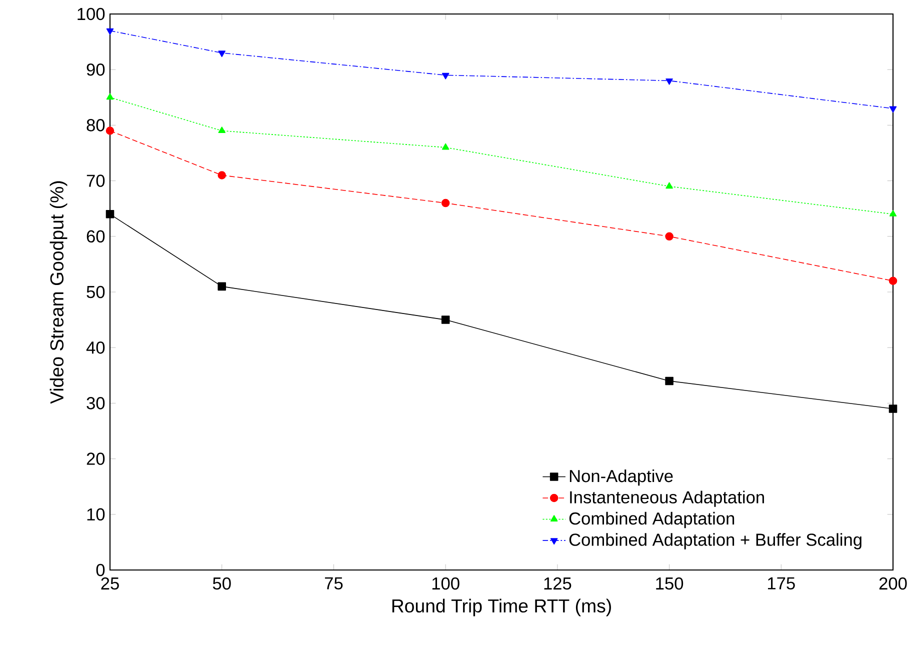 Image resolution: width=917 pixels, height=650 pixels. Describe the element at coordinates (670, 583) in the screenshot. I see `x-tick-label: 150` at that location.